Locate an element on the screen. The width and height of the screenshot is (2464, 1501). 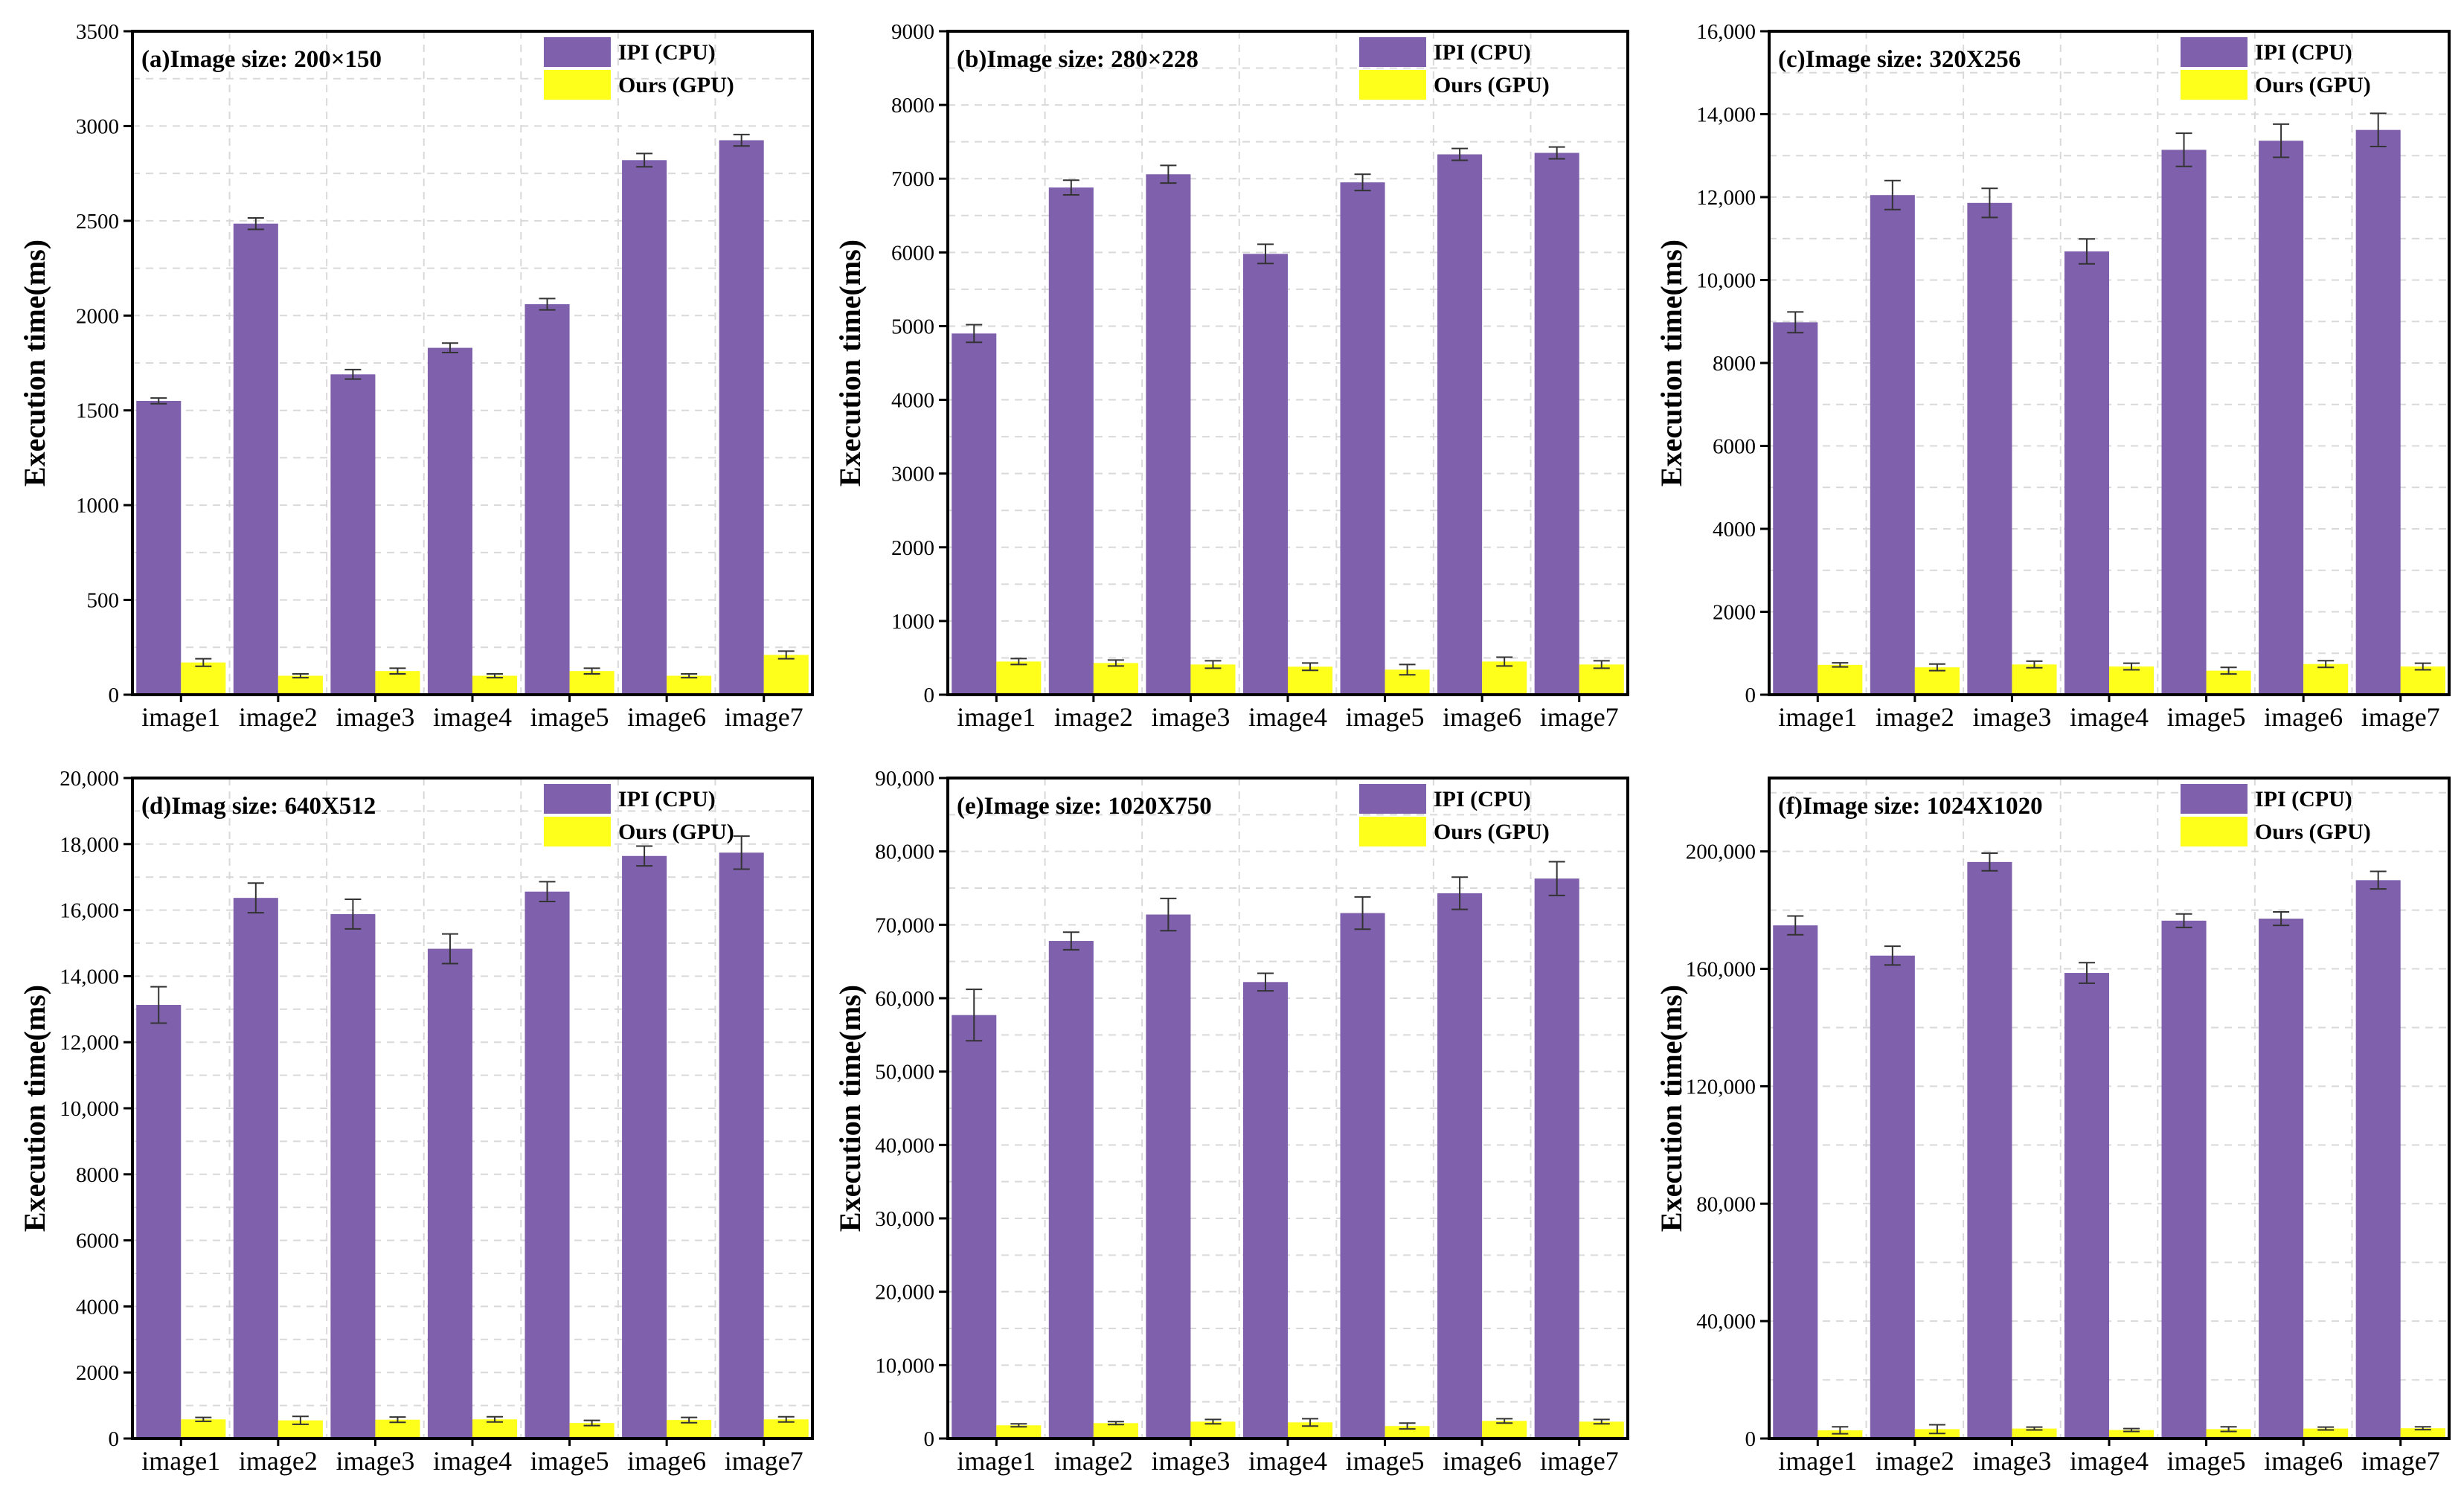
y-tick-label: 16,000 is located at coordinates (1726, 32).